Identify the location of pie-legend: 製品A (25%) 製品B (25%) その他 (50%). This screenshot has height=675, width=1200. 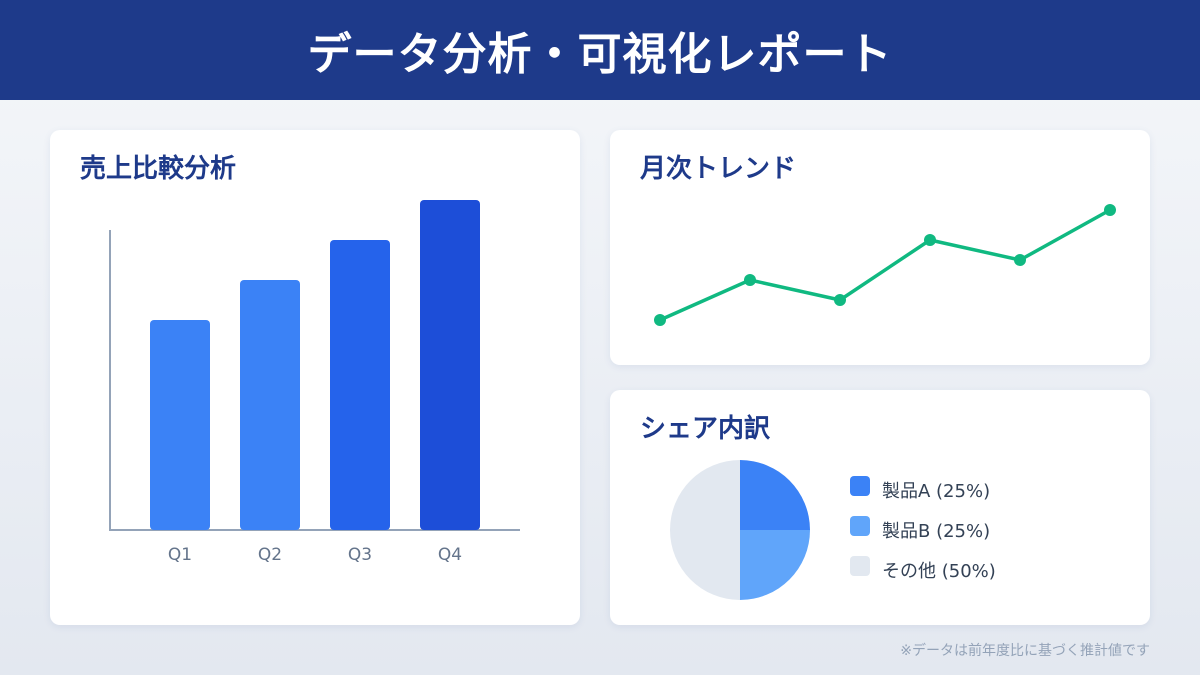
(923, 530).